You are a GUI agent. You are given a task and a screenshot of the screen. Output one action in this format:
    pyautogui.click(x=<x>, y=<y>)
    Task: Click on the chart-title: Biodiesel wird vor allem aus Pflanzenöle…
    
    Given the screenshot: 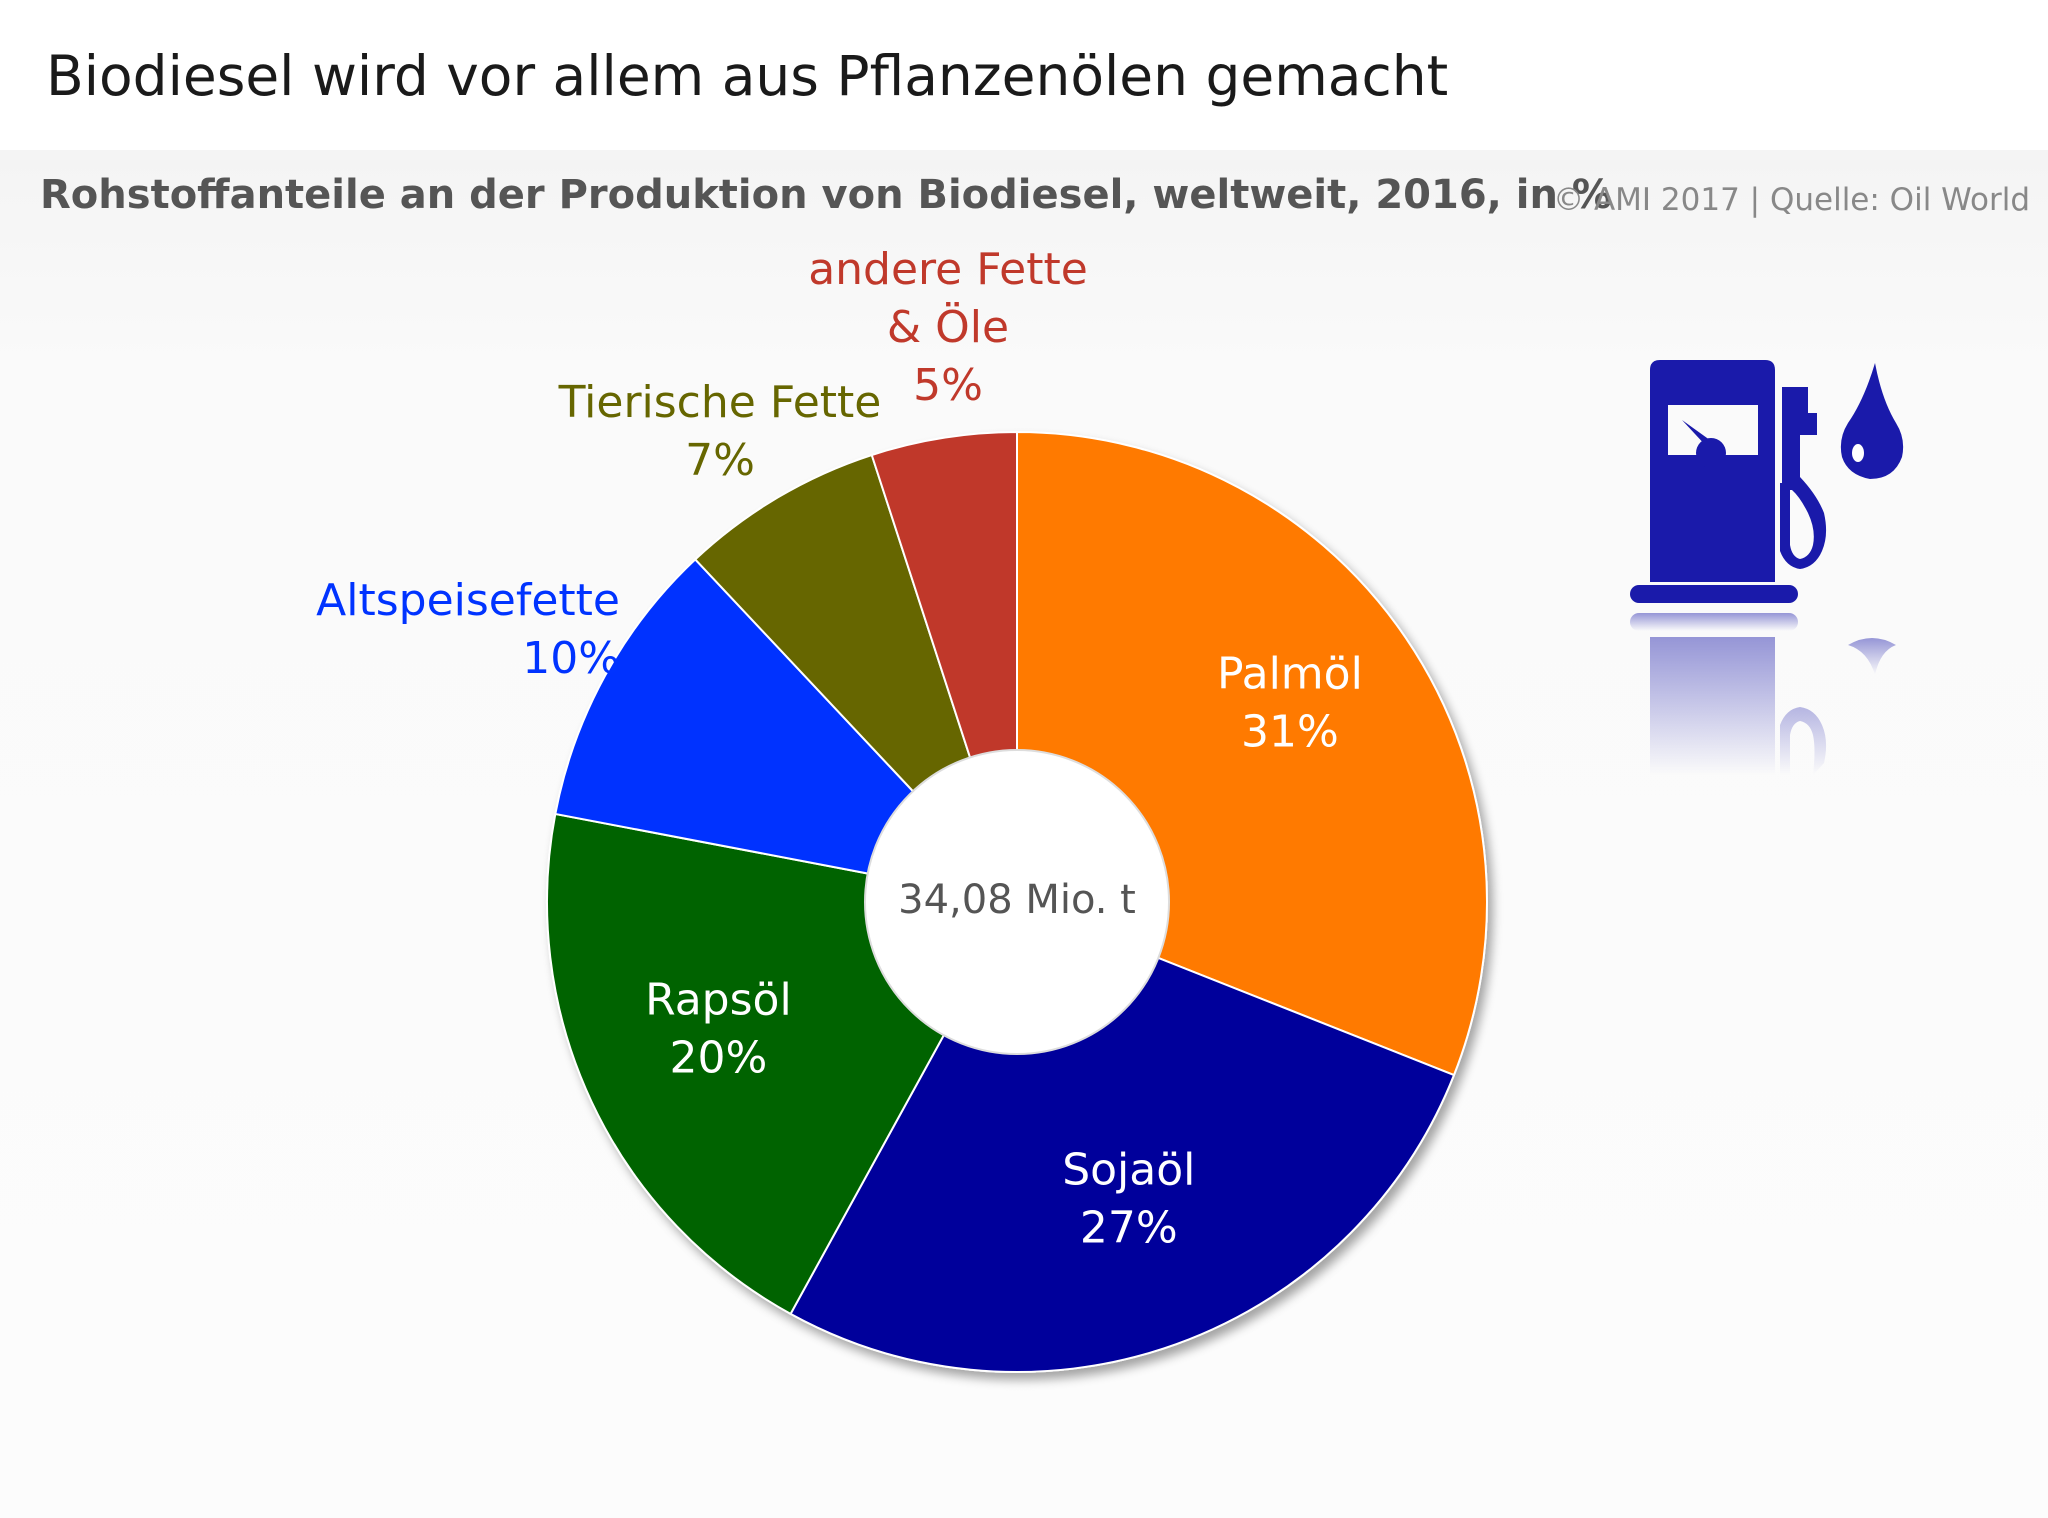 What is the action you would take?
    pyautogui.click(x=747, y=76)
    